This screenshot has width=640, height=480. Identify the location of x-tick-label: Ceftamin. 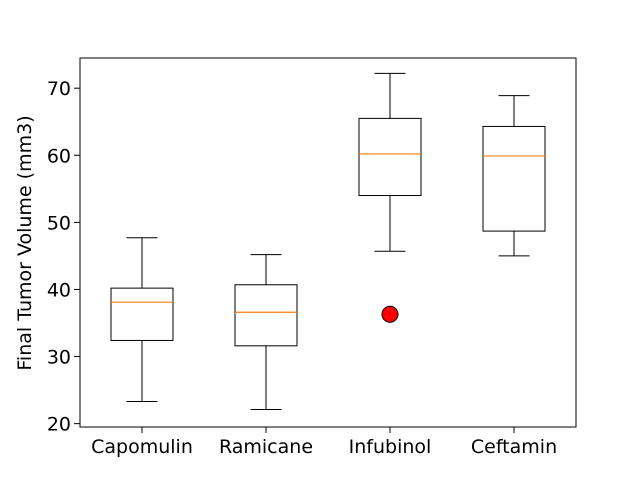
(514, 447).